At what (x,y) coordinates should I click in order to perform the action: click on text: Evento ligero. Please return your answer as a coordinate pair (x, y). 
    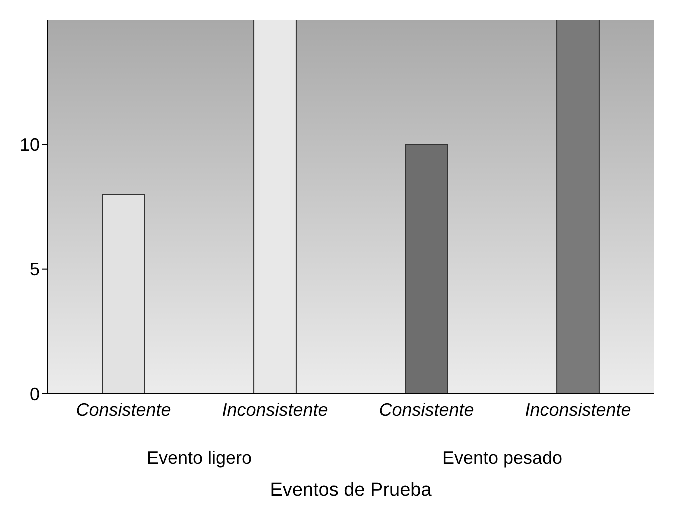
    Looking at the image, I should click on (200, 458).